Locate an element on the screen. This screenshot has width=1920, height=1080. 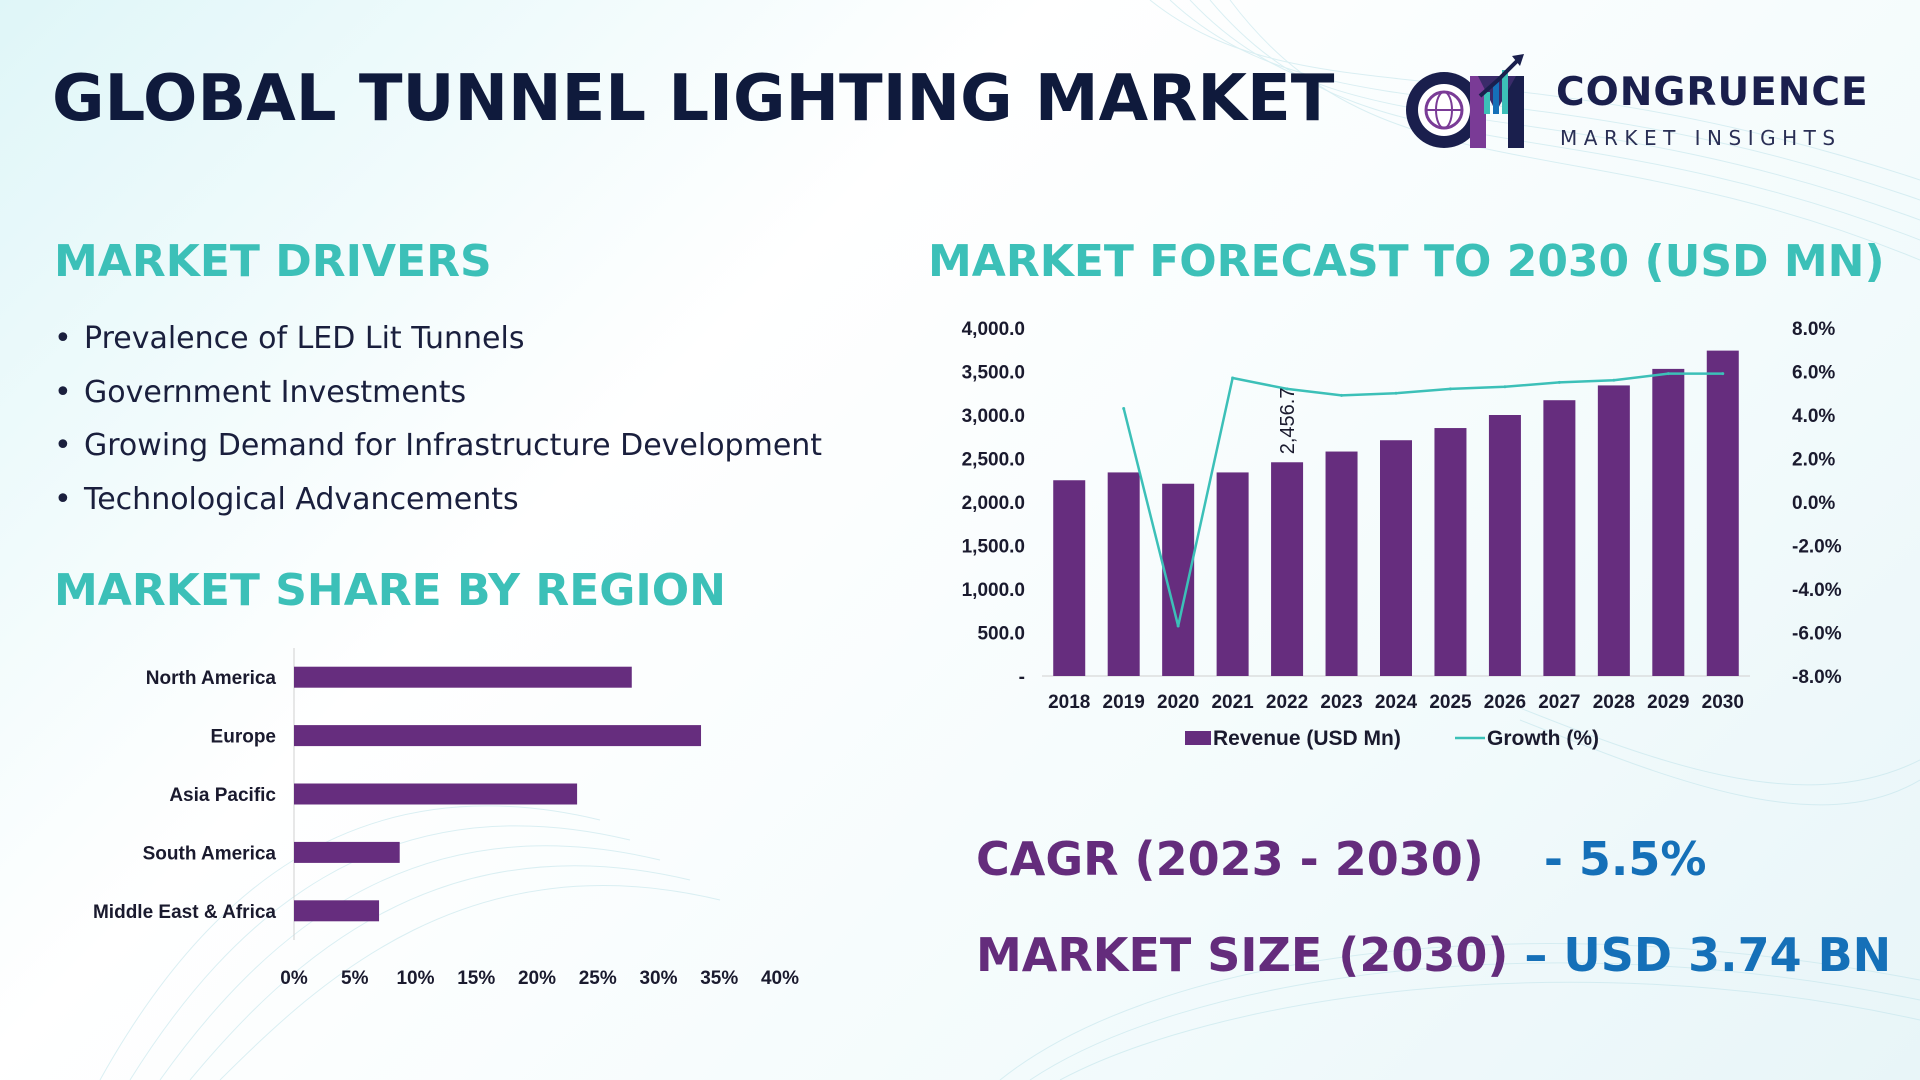
market-drivers-title: MARKET DRIVERS is located at coordinates (273, 261).